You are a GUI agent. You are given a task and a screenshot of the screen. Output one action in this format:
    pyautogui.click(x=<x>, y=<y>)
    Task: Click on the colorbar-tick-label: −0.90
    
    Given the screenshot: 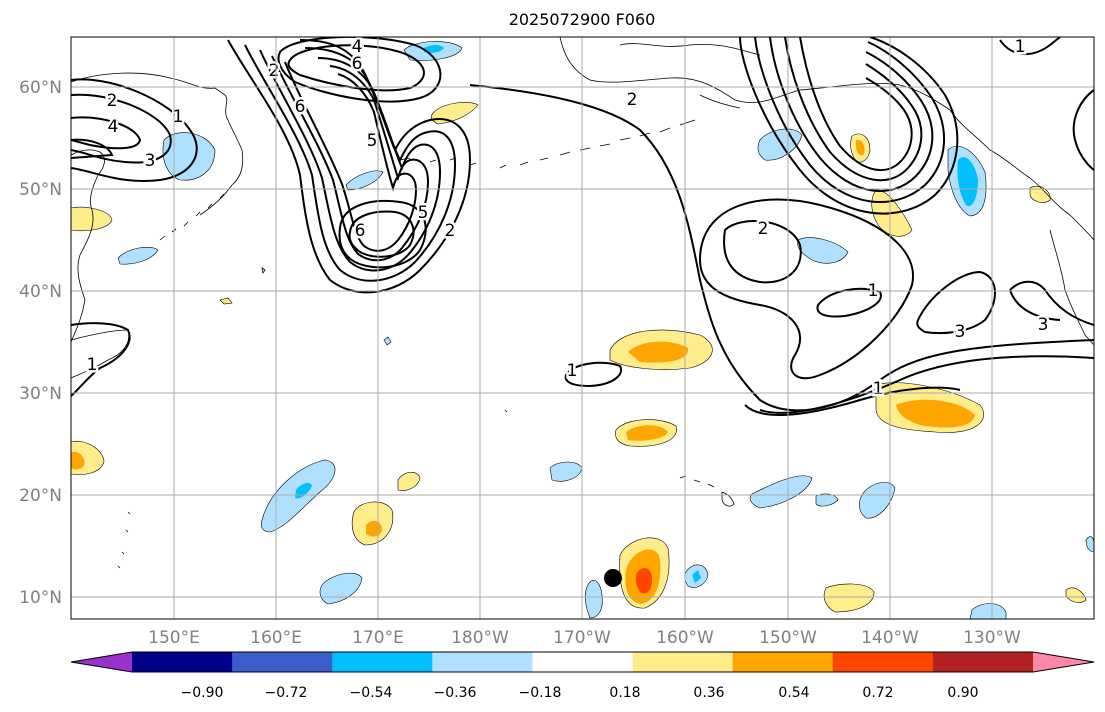 What is the action you would take?
    pyautogui.click(x=202, y=693)
    